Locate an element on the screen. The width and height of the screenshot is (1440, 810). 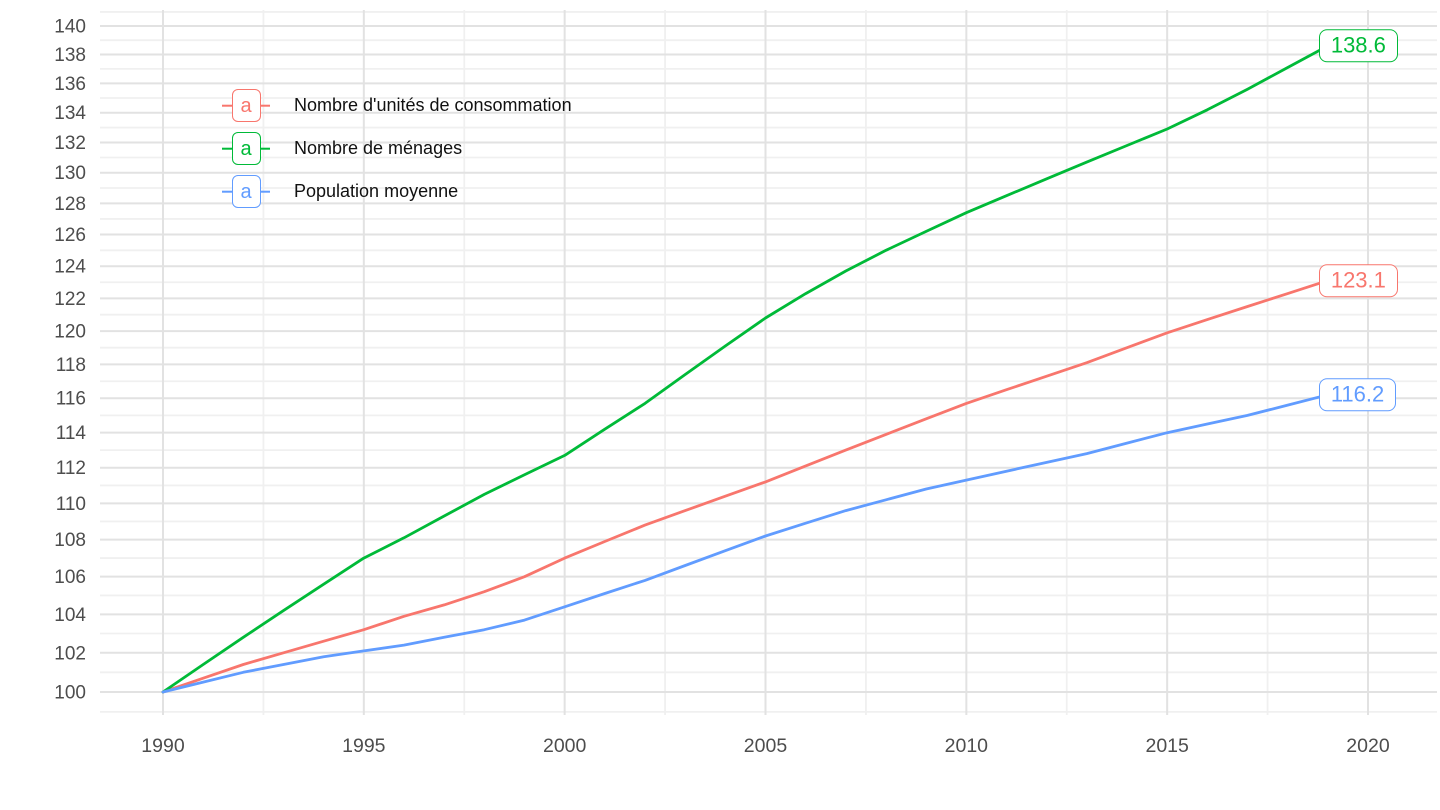
x-axis-tick-label: 2005 is located at coordinates (766, 746).